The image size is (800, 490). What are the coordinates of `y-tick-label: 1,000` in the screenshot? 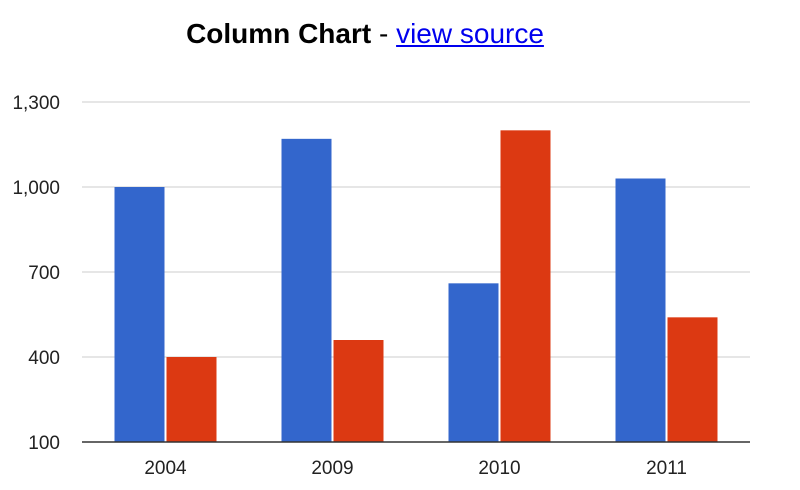 It's located at (36, 188).